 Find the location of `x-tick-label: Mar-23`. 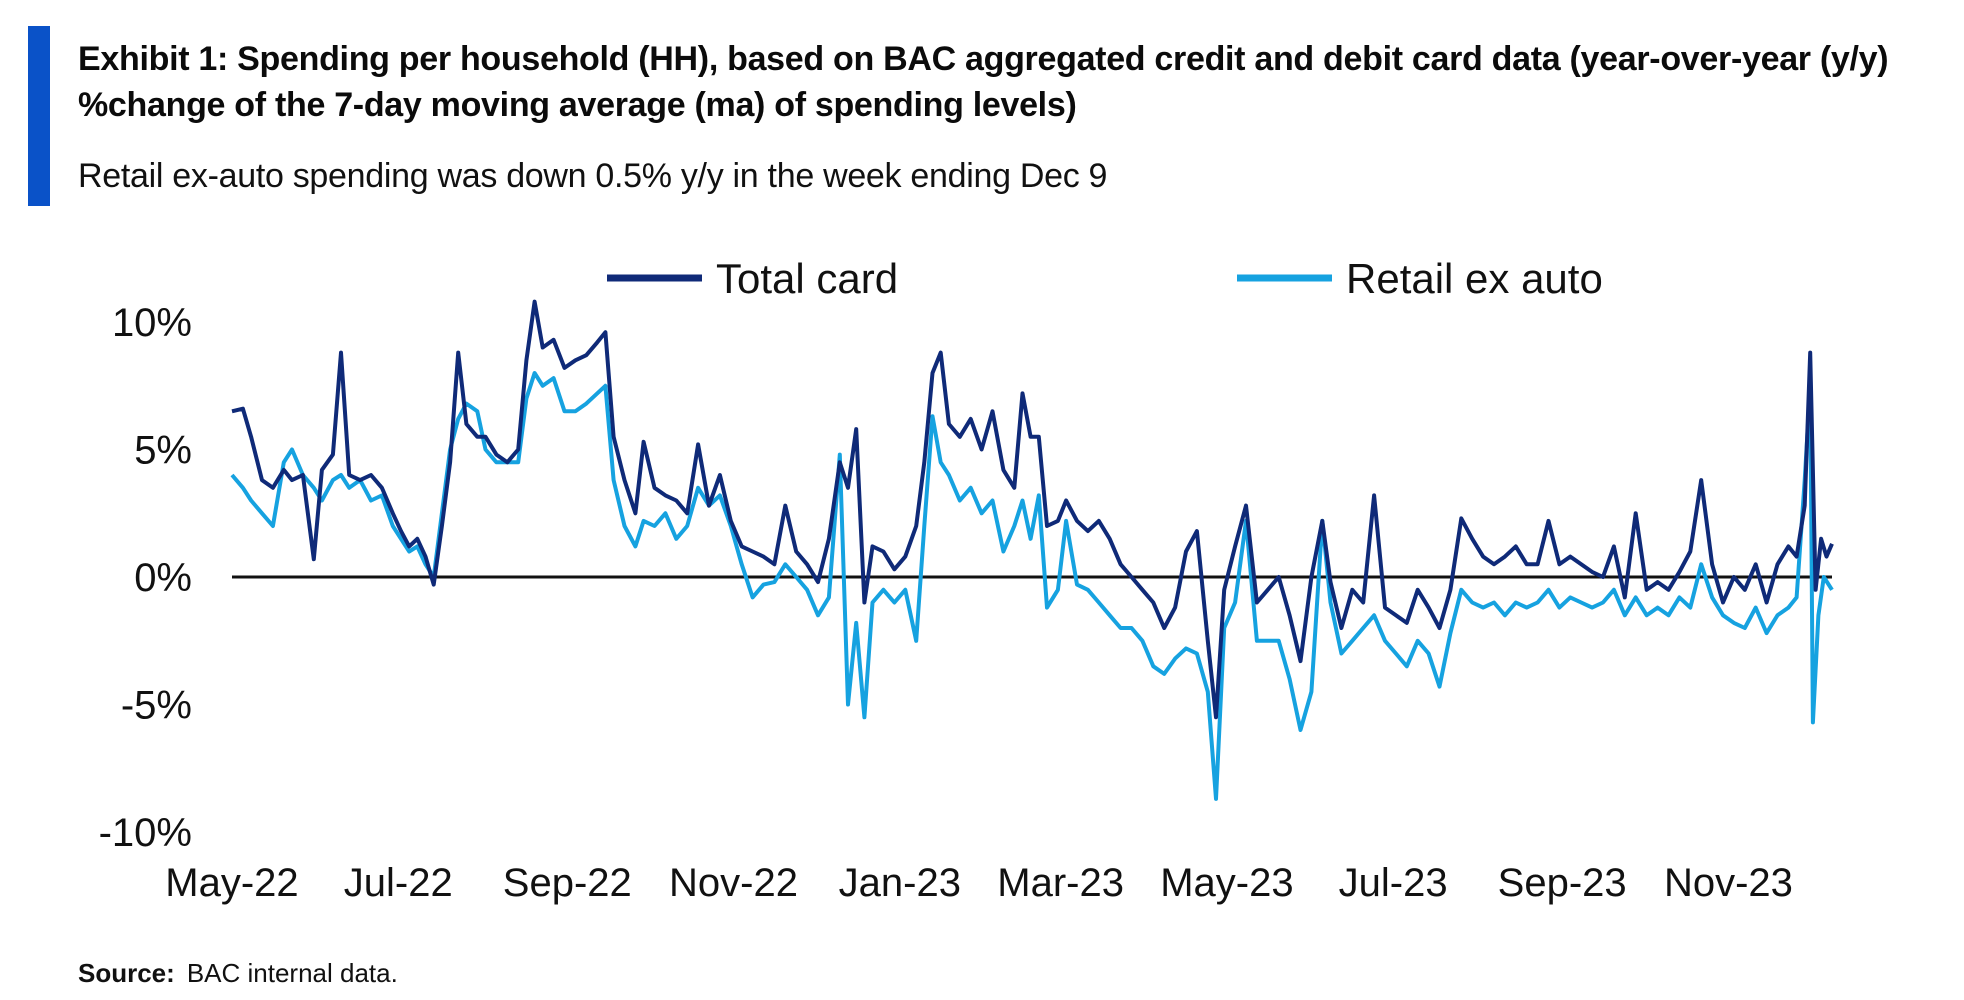

x-tick-label: Mar-23 is located at coordinates (1060, 883).